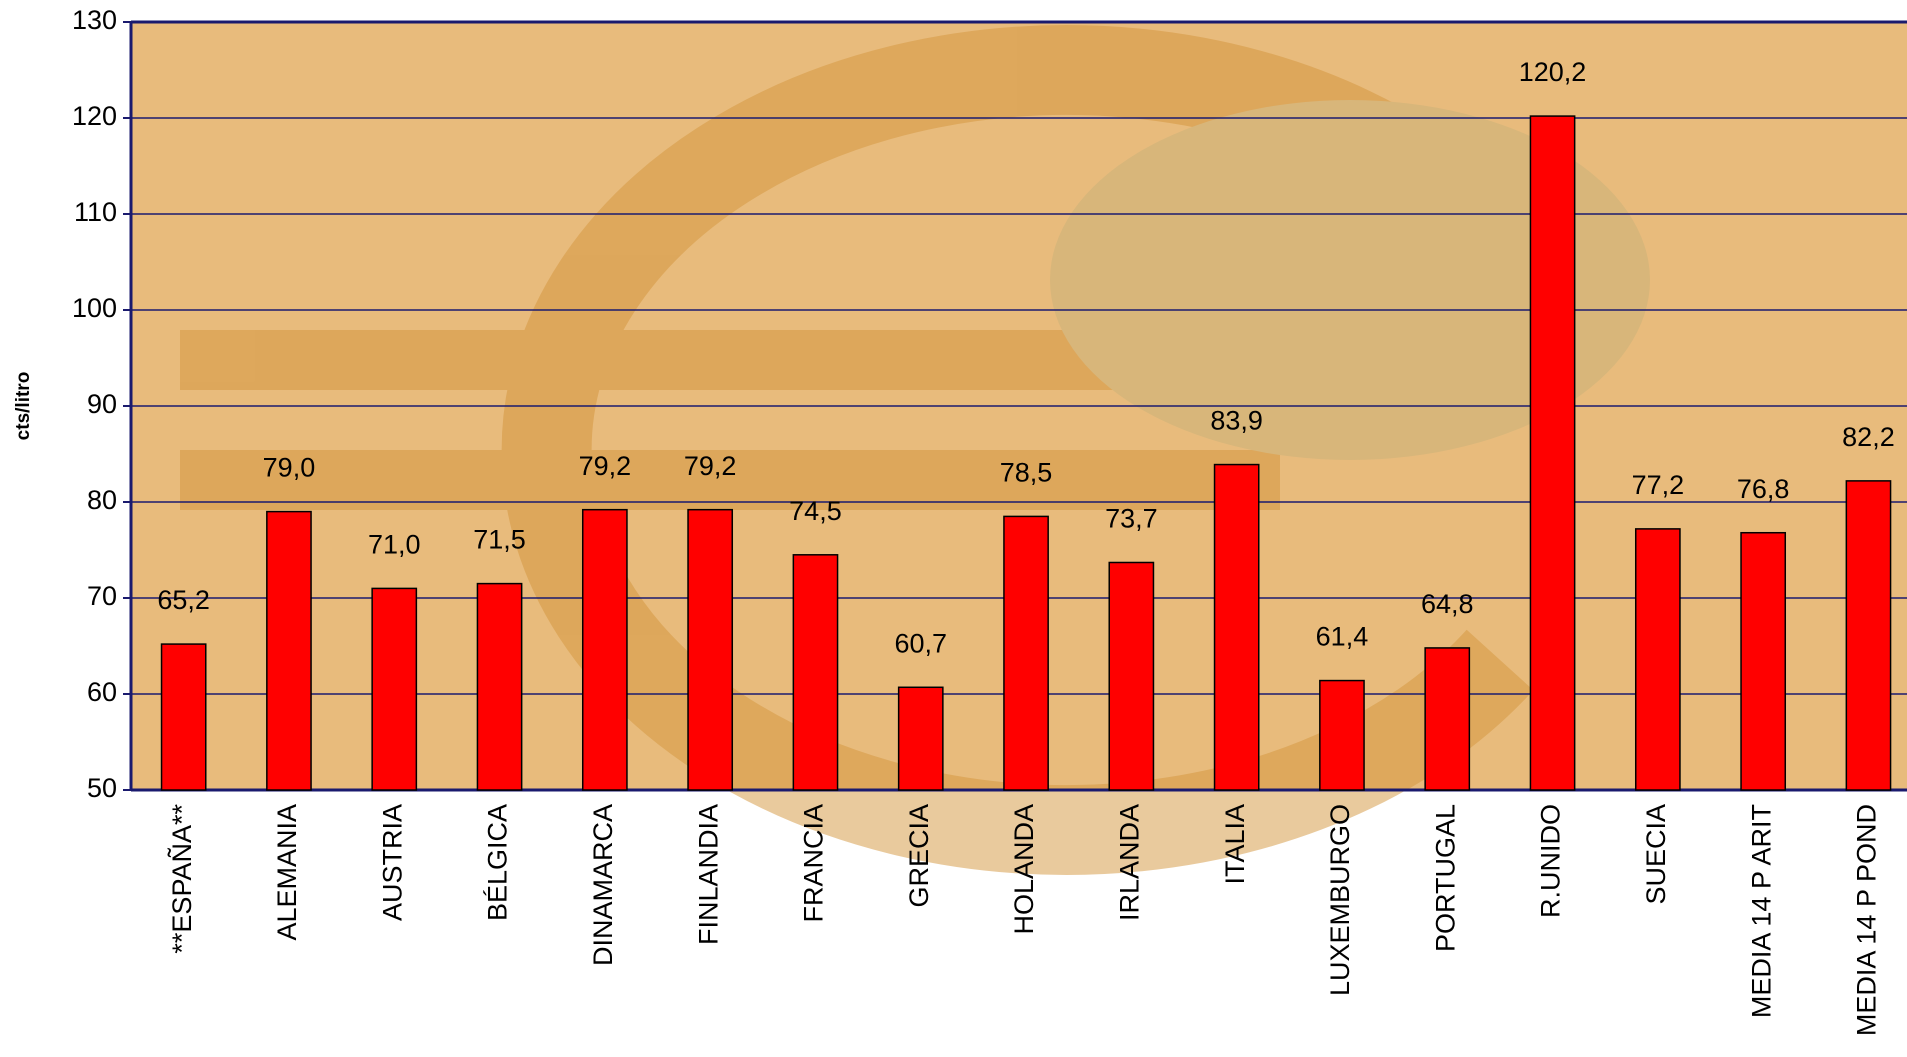 The width and height of the screenshot is (1907, 1057). Describe the element at coordinates (102, 500) in the screenshot. I see `y-tick-label: 80` at that location.